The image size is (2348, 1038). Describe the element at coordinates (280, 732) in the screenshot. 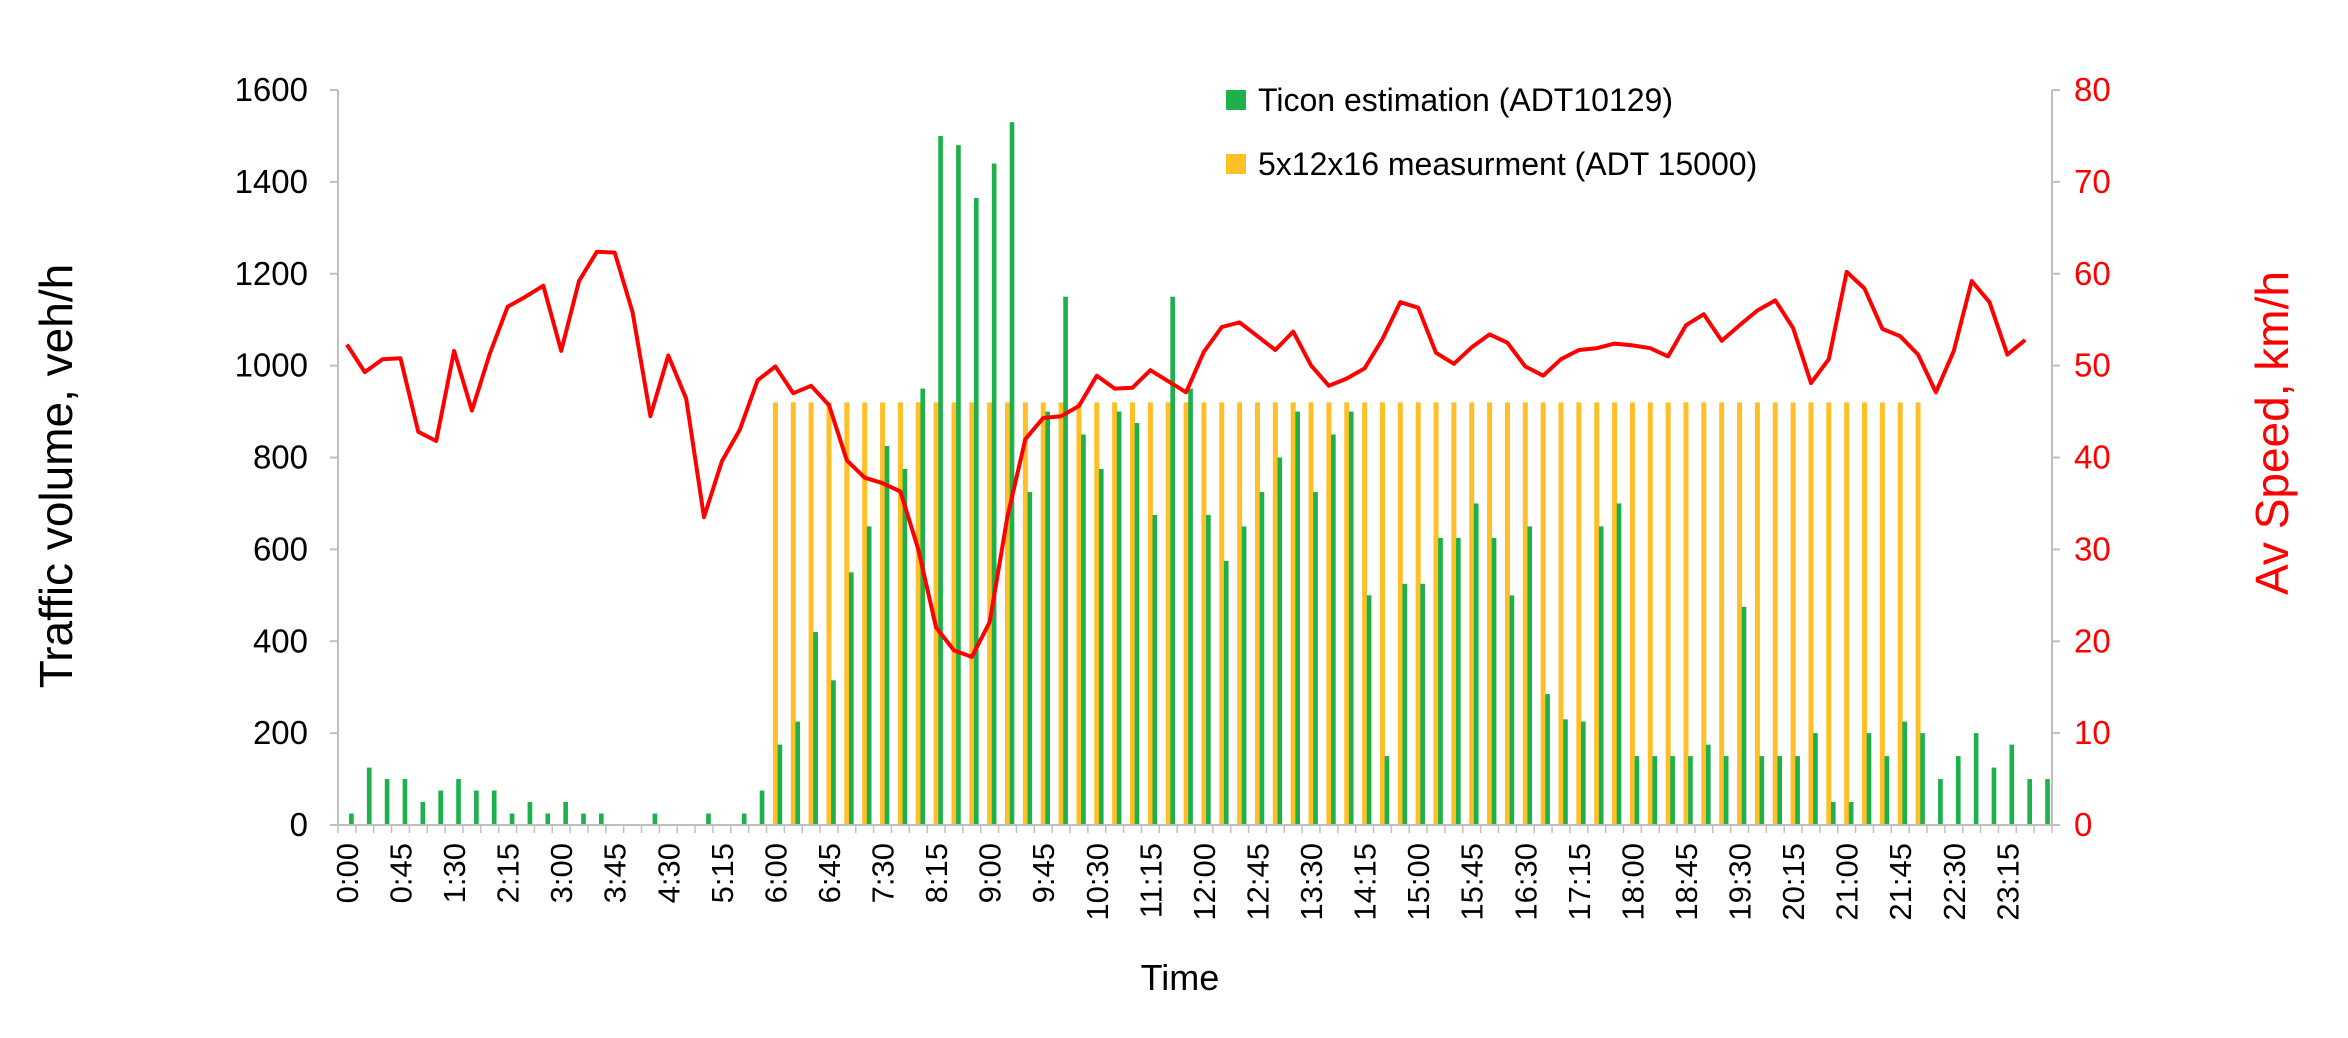

I see `y-tick-label: 200` at that location.